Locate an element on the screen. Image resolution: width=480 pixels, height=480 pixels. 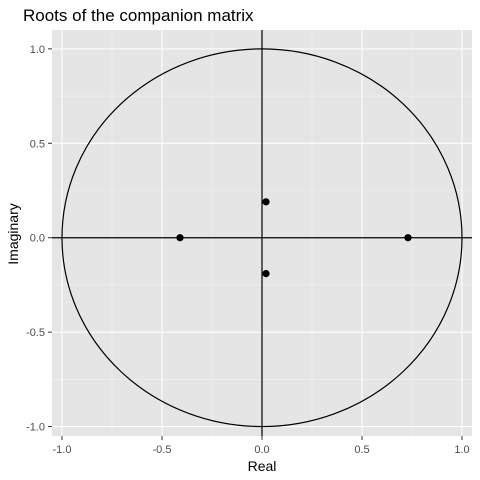
x-axis: -1.0 -0.5 0.0 0.5 1.0 is located at coordinates (261, 446).